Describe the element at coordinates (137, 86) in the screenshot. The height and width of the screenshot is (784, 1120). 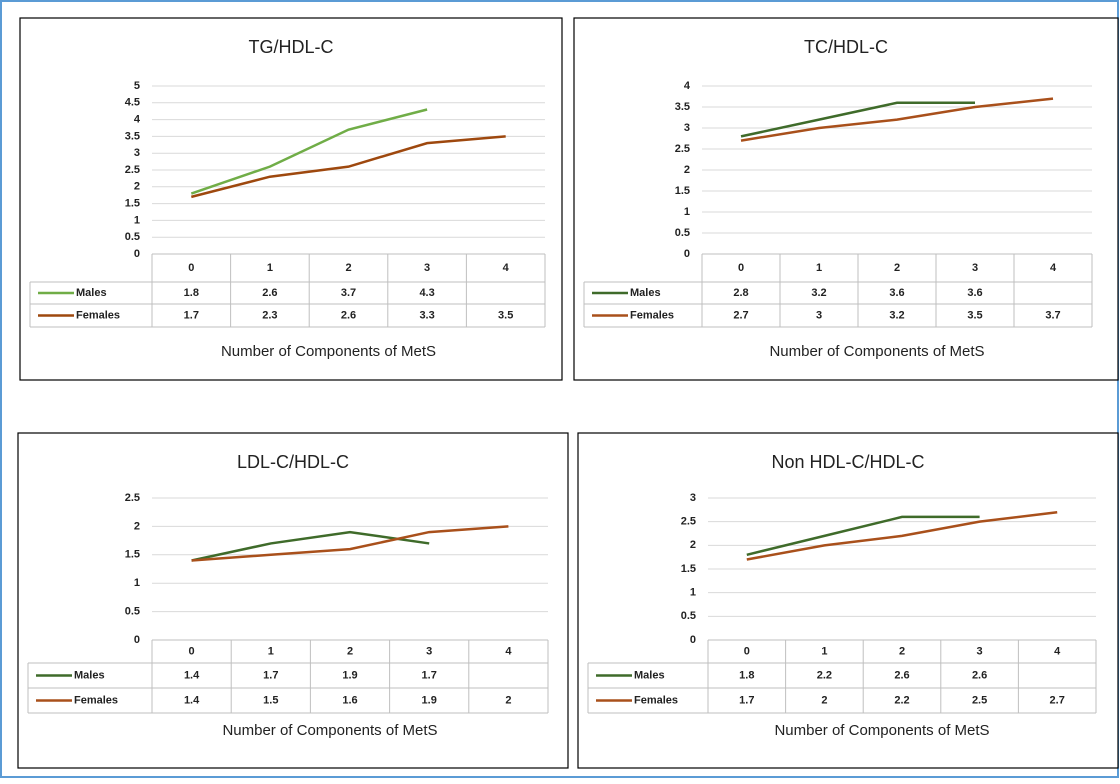
I see `y-tick-label: 5` at that location.